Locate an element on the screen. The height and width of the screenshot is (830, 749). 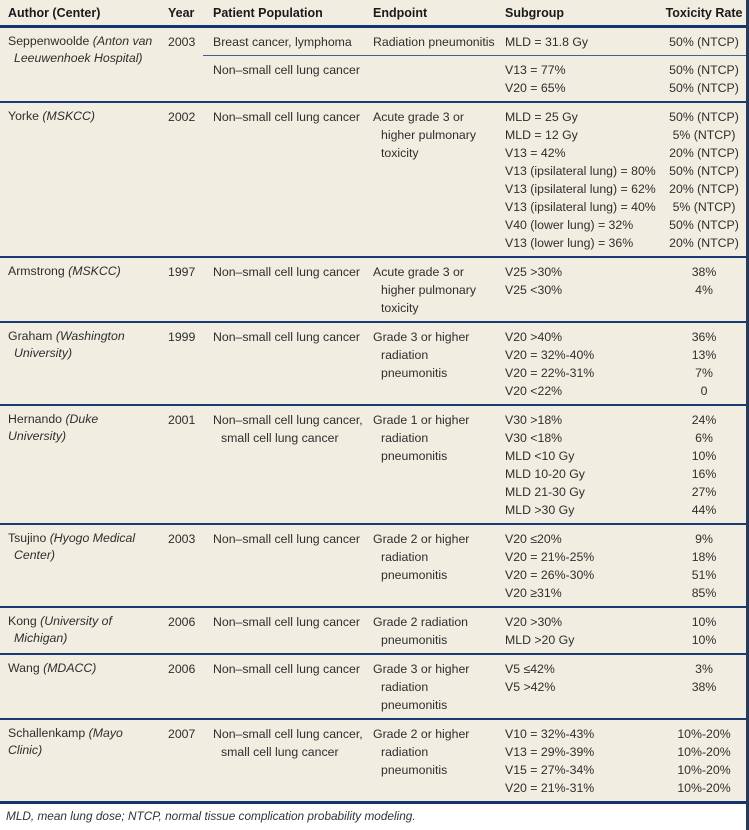
toxicity-line: 10% is located at coordinates (704, 640).